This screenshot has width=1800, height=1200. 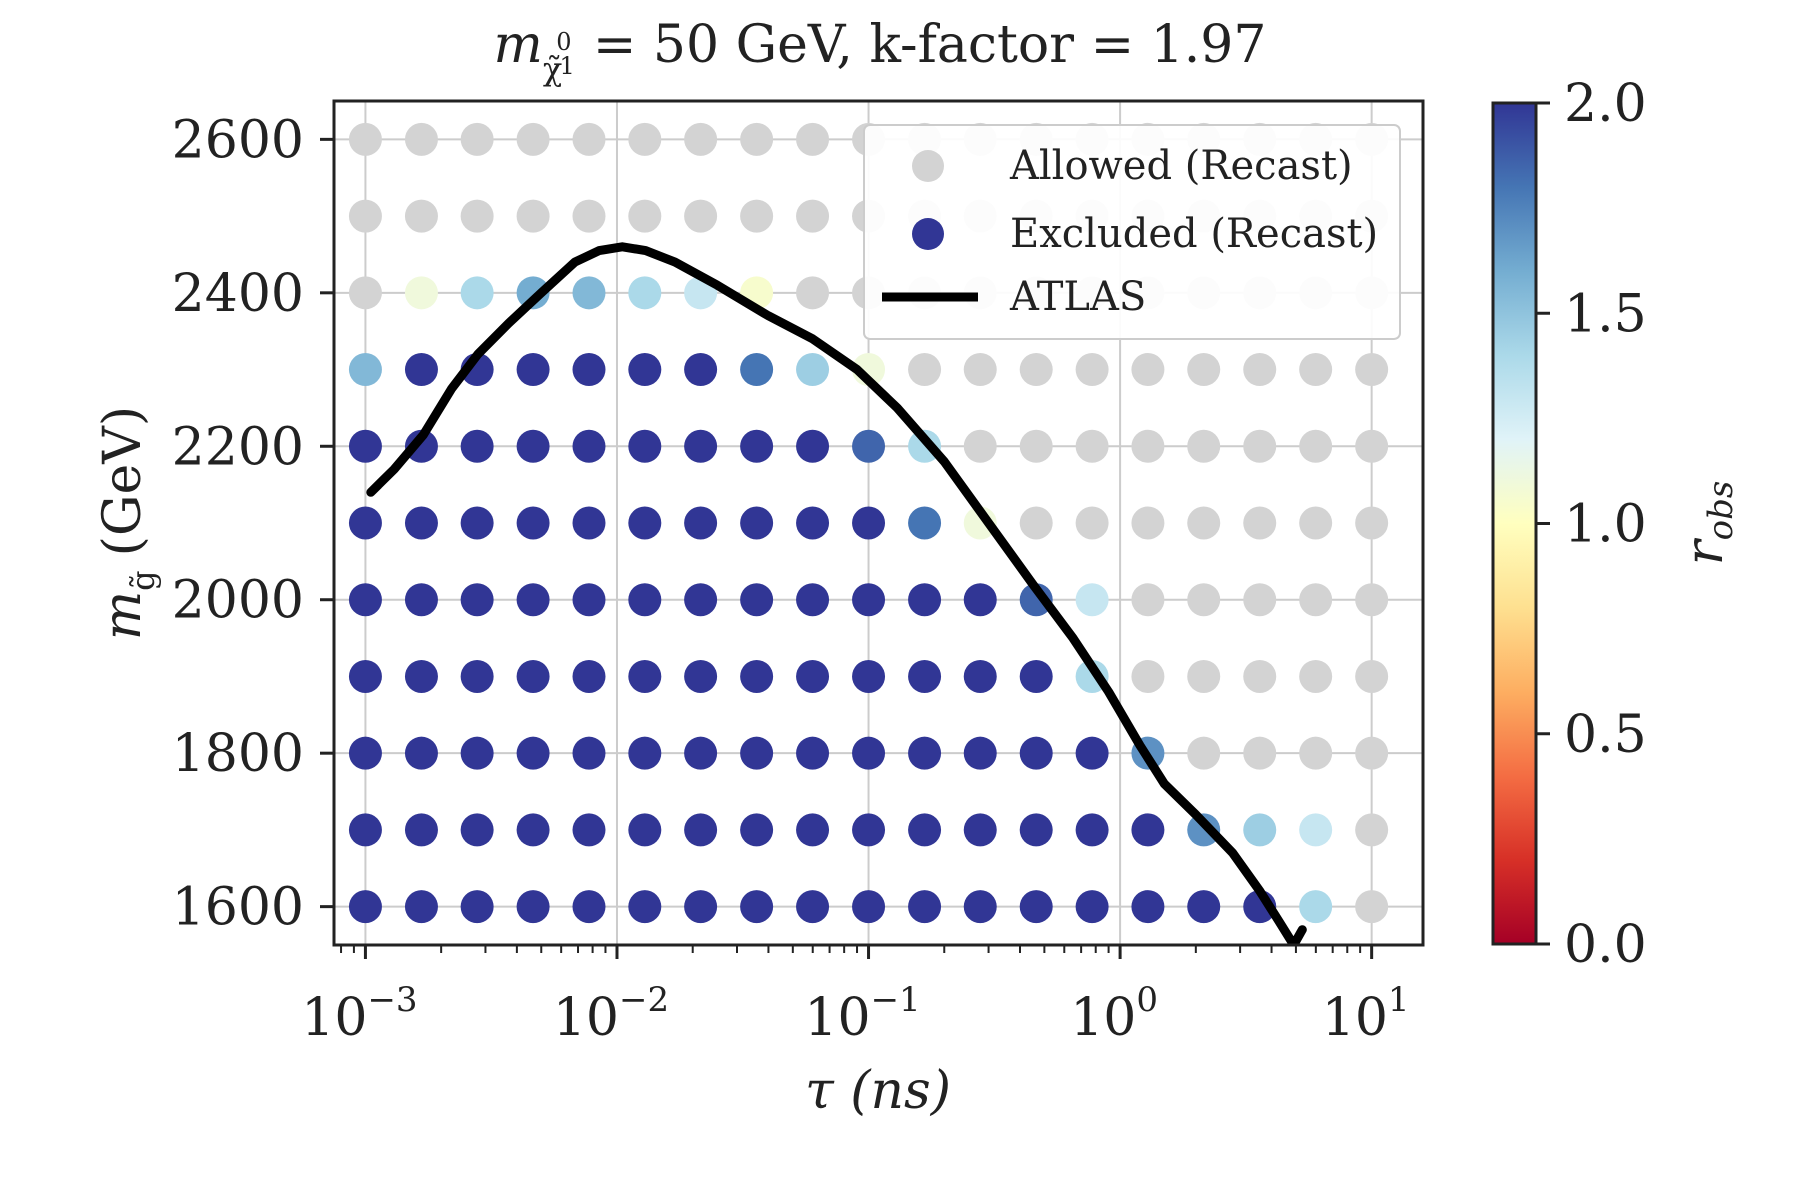 What do you see at coordinates (1077, 297) in the screenshot?
I see `legend-atlas-label: ATLAS` at bounding box center [1077, 297].